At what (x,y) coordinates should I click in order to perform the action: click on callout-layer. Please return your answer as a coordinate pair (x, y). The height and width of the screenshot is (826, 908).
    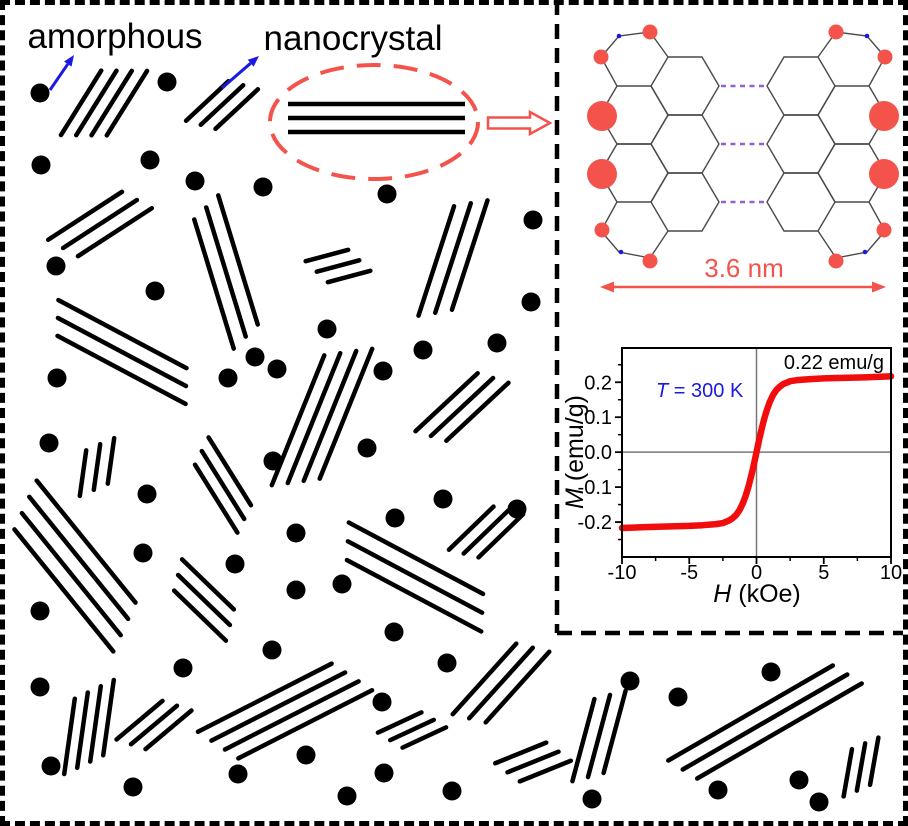
    Looking at the image, I should click on (300, 118).